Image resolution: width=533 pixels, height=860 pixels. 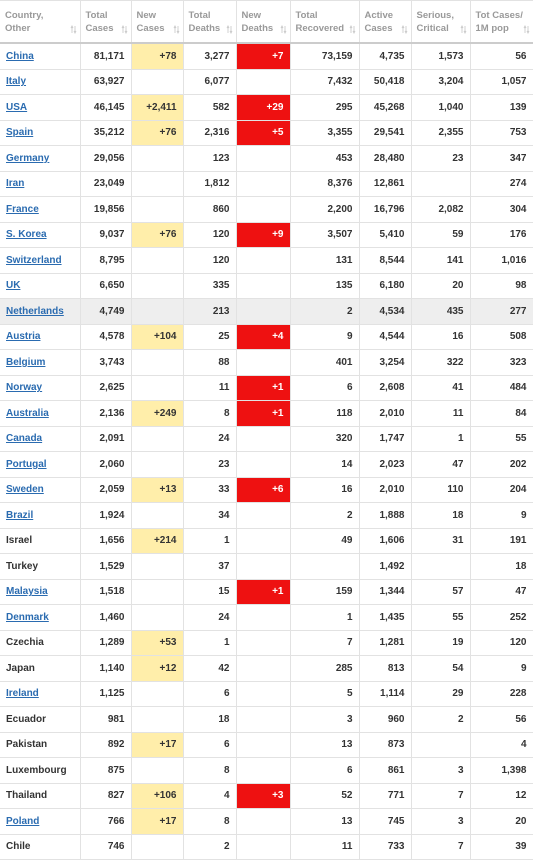 What do you see at coordinates (501, 183) in the screenshot?
I see `table-cell: 274` at bounding box center [501, 183].